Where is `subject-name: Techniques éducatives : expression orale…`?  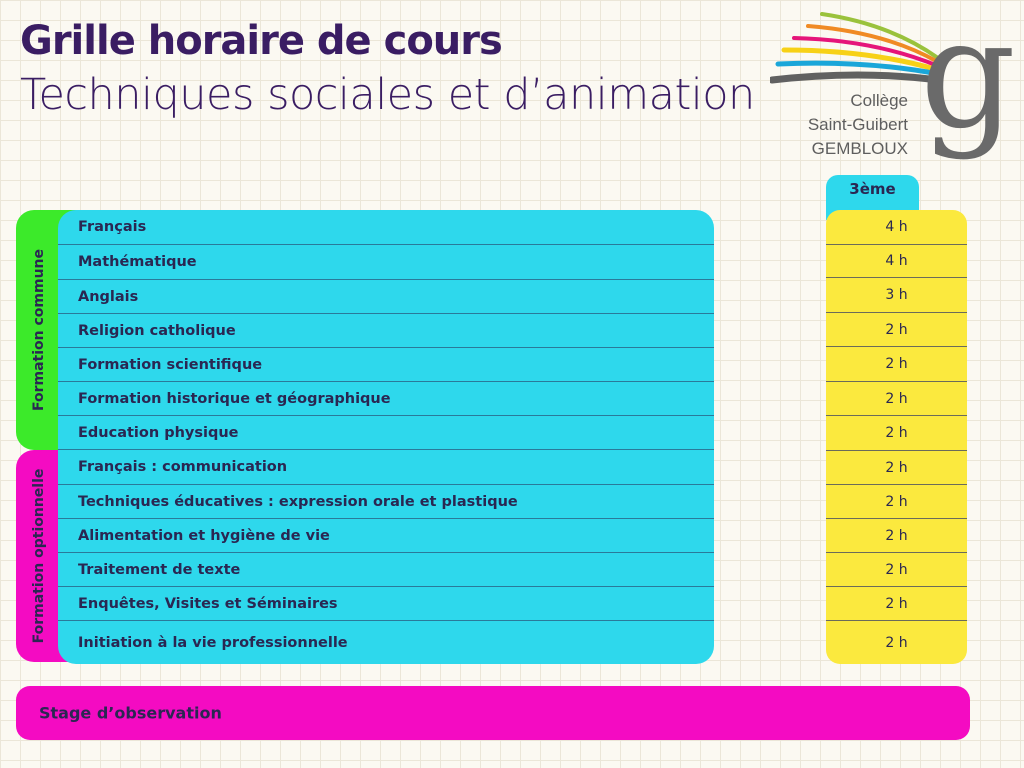
subject-name: Techniques éducatives : expression orale… is located at coordinates (298, 501).